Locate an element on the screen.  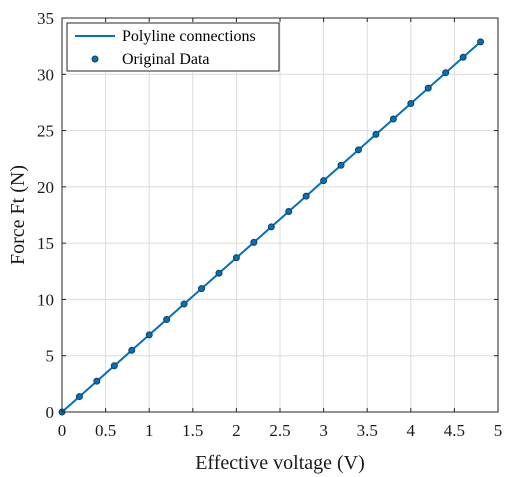
x-tick-label: 2.5 is located at coordinates (279, 430).